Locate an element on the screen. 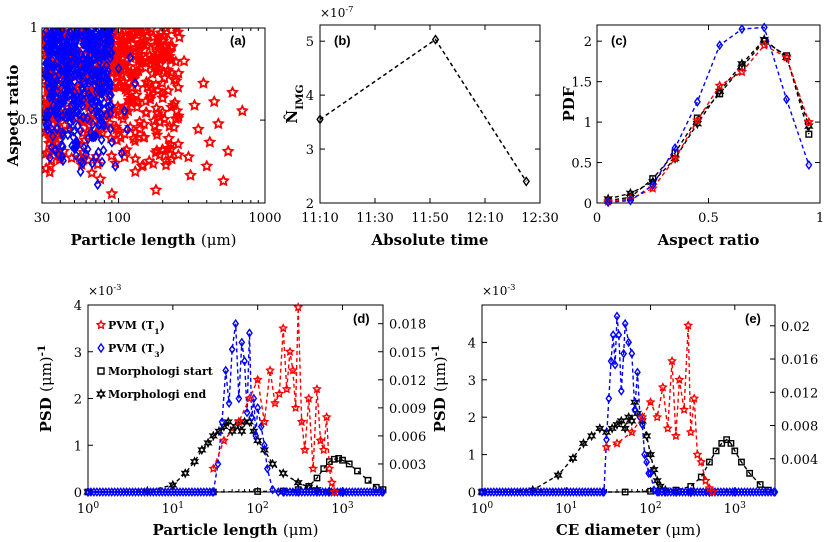  legend-marker is located at coordinates (101, 348).